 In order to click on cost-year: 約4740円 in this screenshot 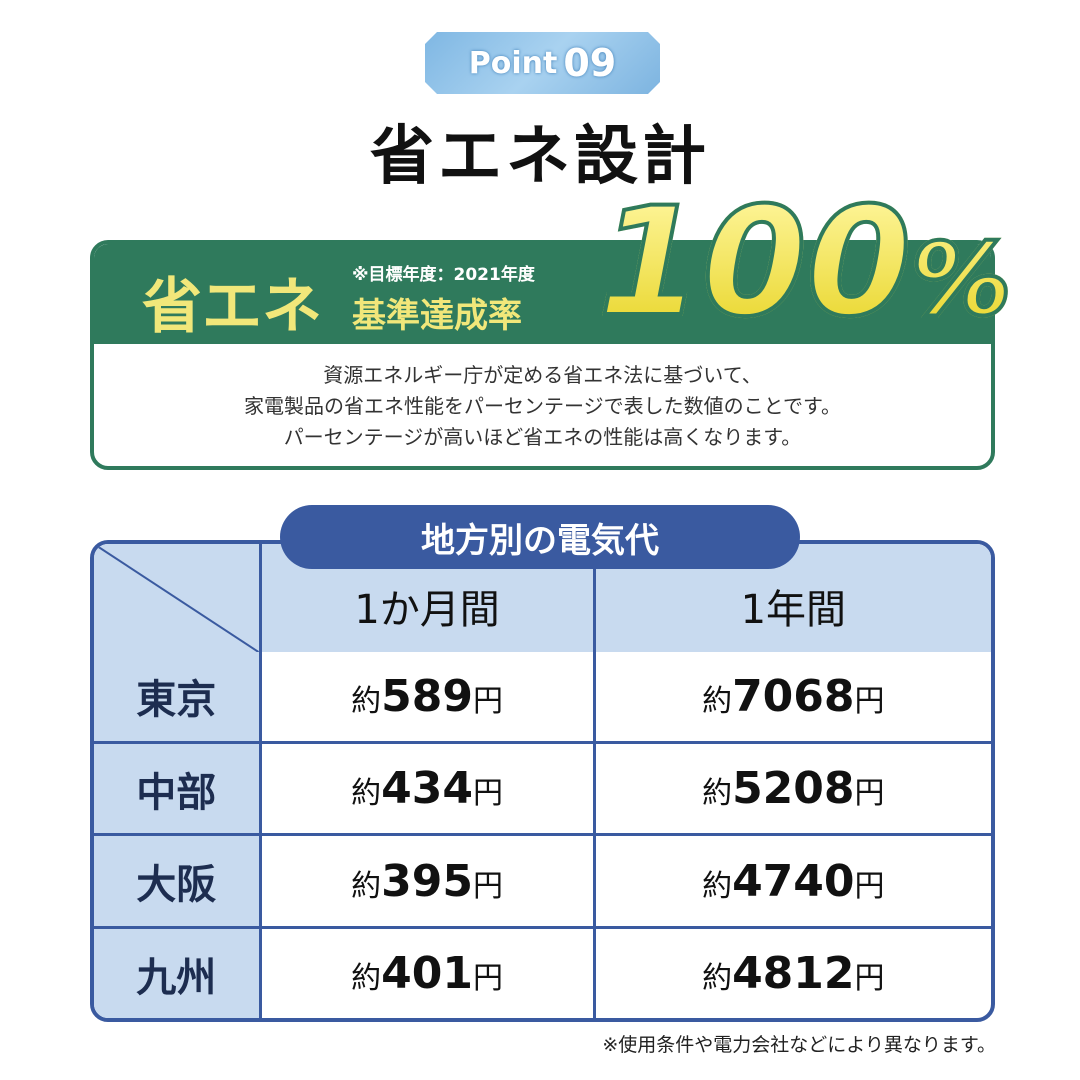, I will do `click(791, 881)`.